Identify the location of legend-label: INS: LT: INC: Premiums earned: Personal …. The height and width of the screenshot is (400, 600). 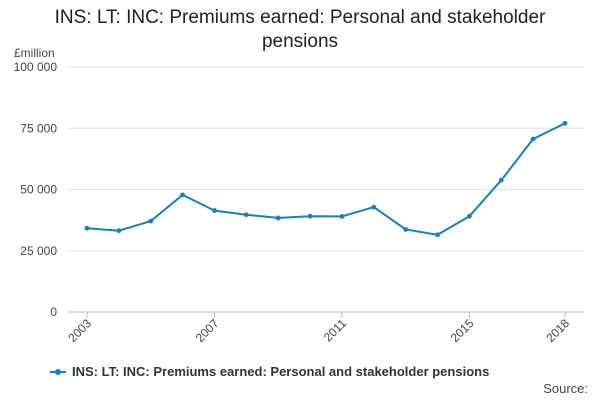
(281, 371).